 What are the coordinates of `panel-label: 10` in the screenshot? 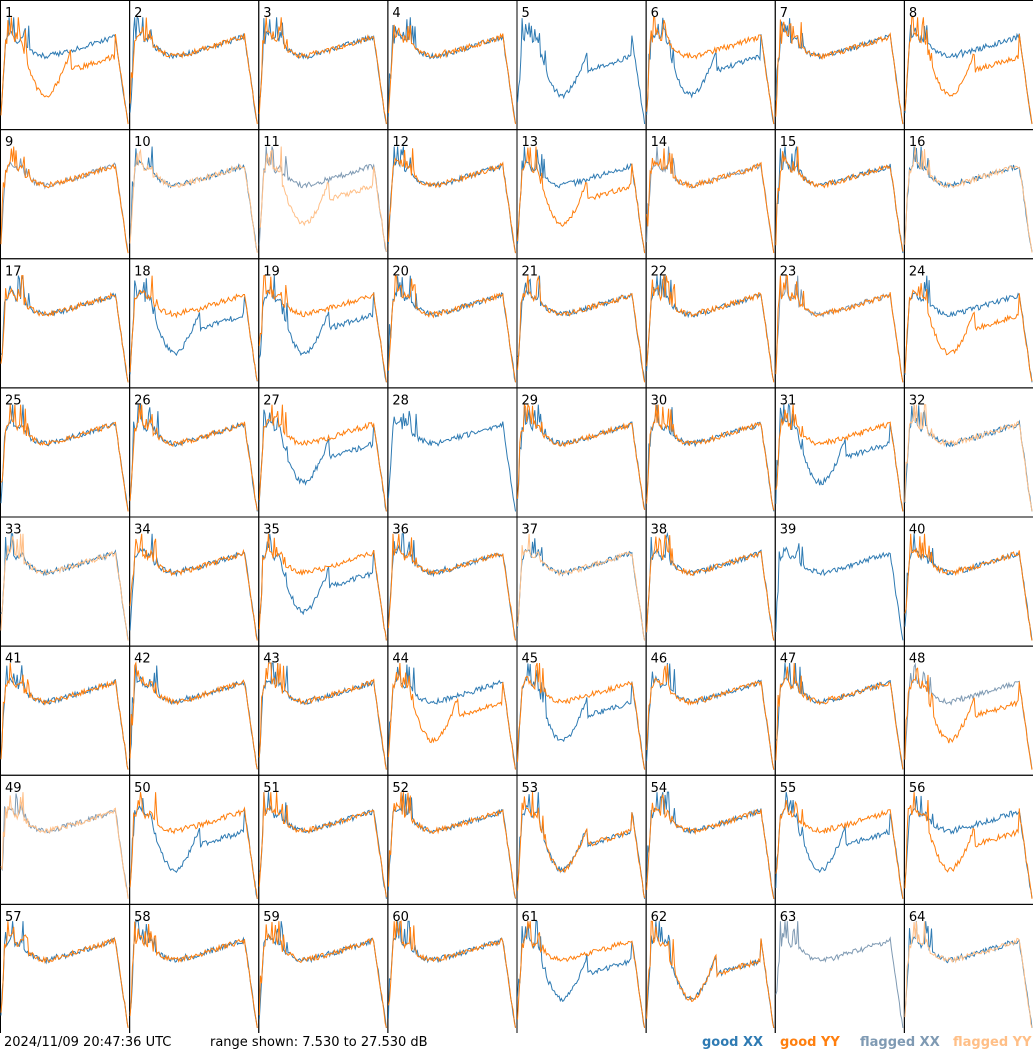 It's located at (142, 142).